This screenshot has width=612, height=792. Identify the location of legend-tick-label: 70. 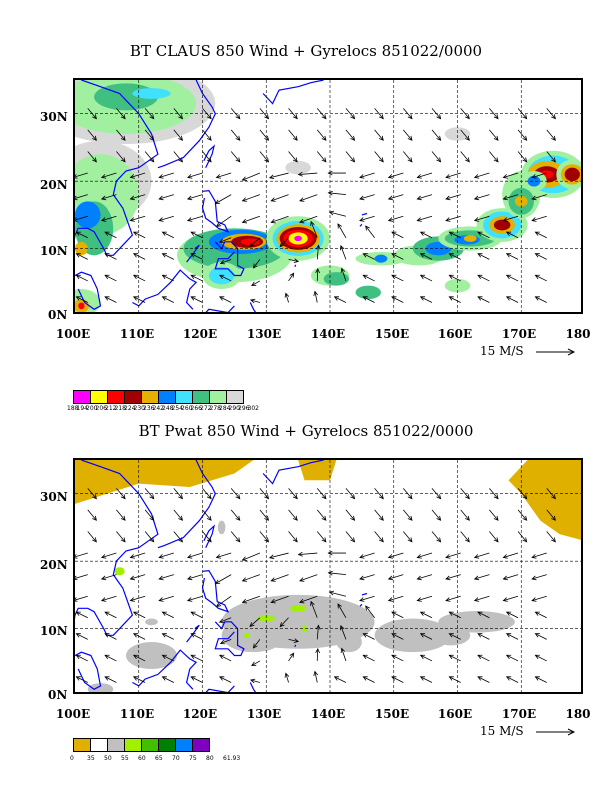
(176, 758).